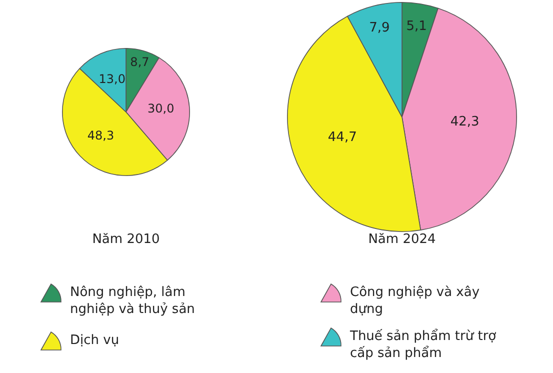 This screenshot has height=373, width=553. I want to click on data-label: 8,7, so click(140, 62).